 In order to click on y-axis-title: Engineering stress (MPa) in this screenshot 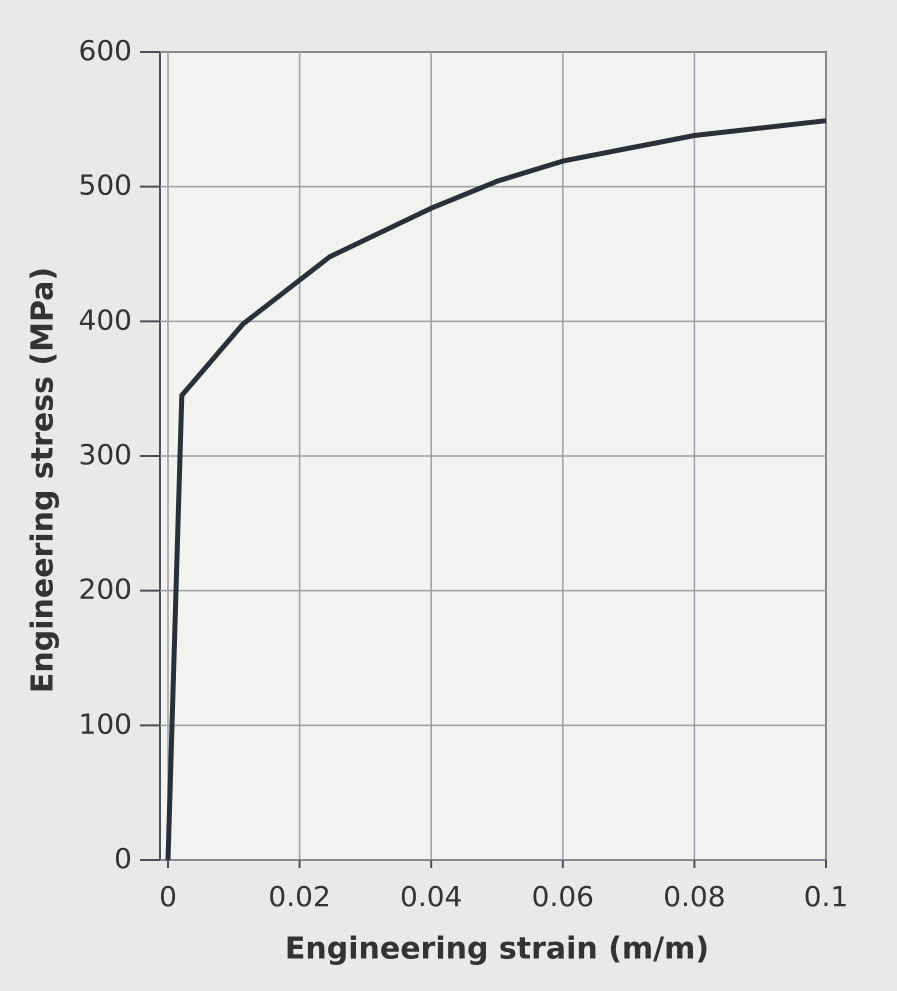, I will do `click(43, 480)`.